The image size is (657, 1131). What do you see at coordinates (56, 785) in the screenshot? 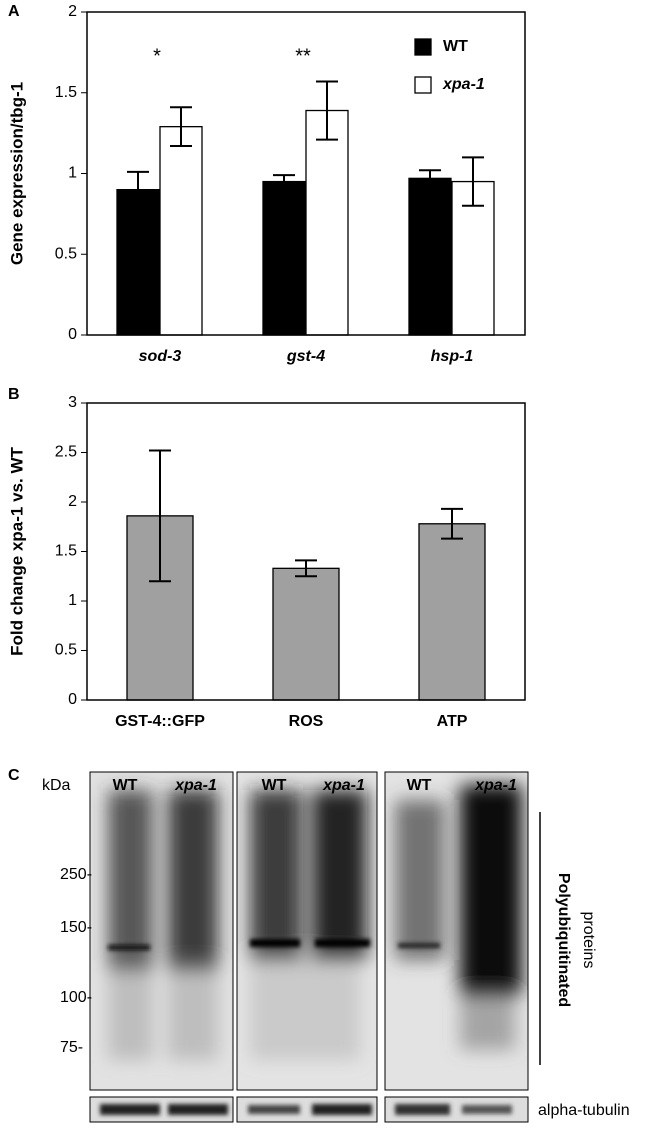
I see `unit-label: kDa` at bounding box center [56, 785].